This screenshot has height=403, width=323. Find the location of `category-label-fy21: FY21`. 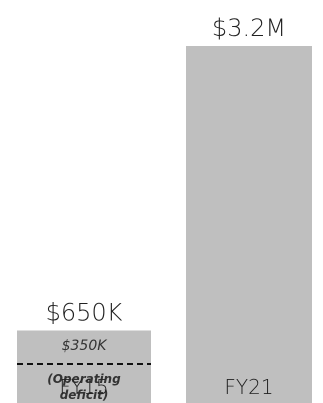

category-label-fy21: FY21 is located at coordinates (248, 387).